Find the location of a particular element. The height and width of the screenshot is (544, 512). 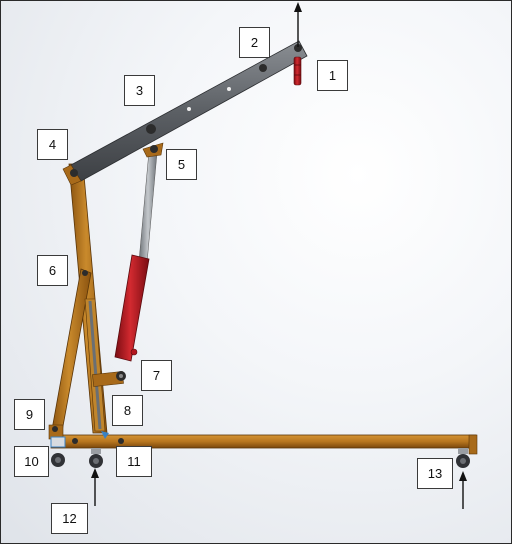

lifting-hook is located at coordinates (297, 65).